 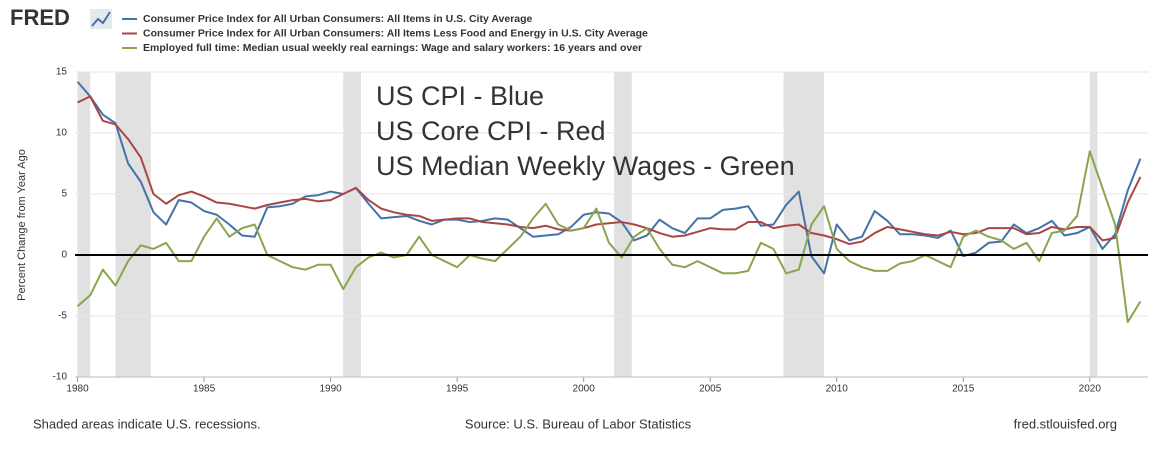 What do you see at coordinates (77, 389) in the screenshot?
I see `x-tick-label: 1980` at bounding box center [77, 389].